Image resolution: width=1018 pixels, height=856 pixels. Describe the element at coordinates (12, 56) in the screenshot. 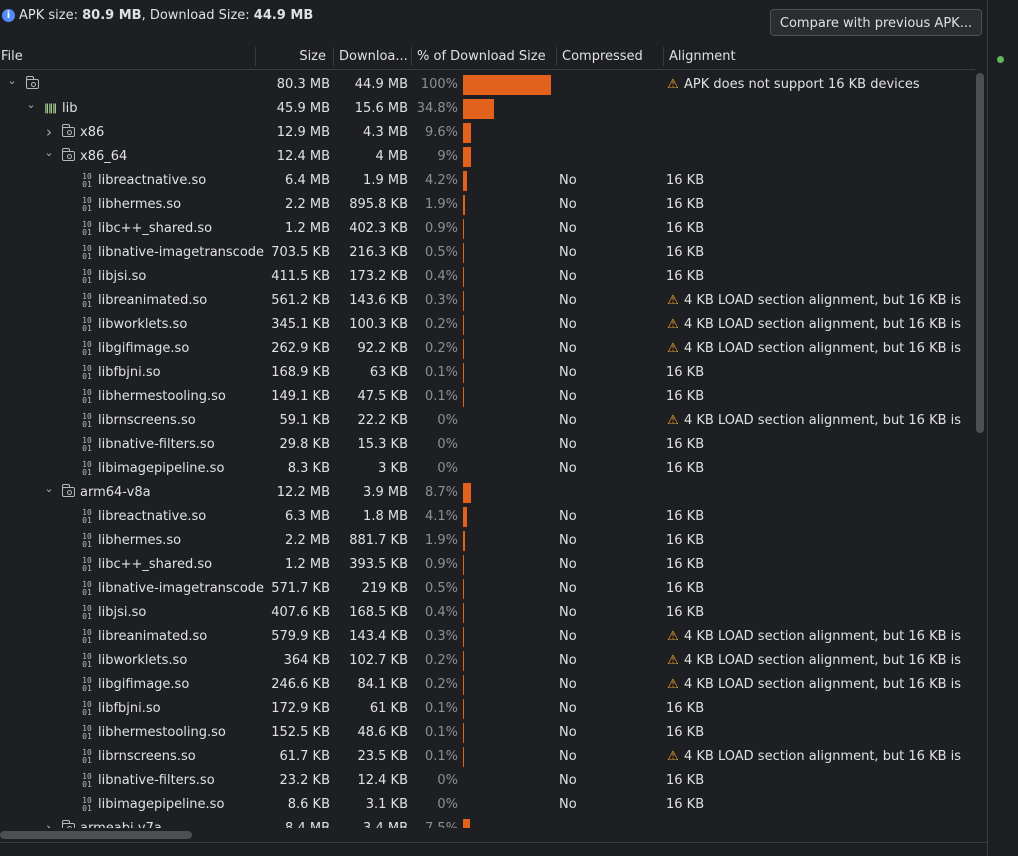

I see `column-header-file: File` at that location.